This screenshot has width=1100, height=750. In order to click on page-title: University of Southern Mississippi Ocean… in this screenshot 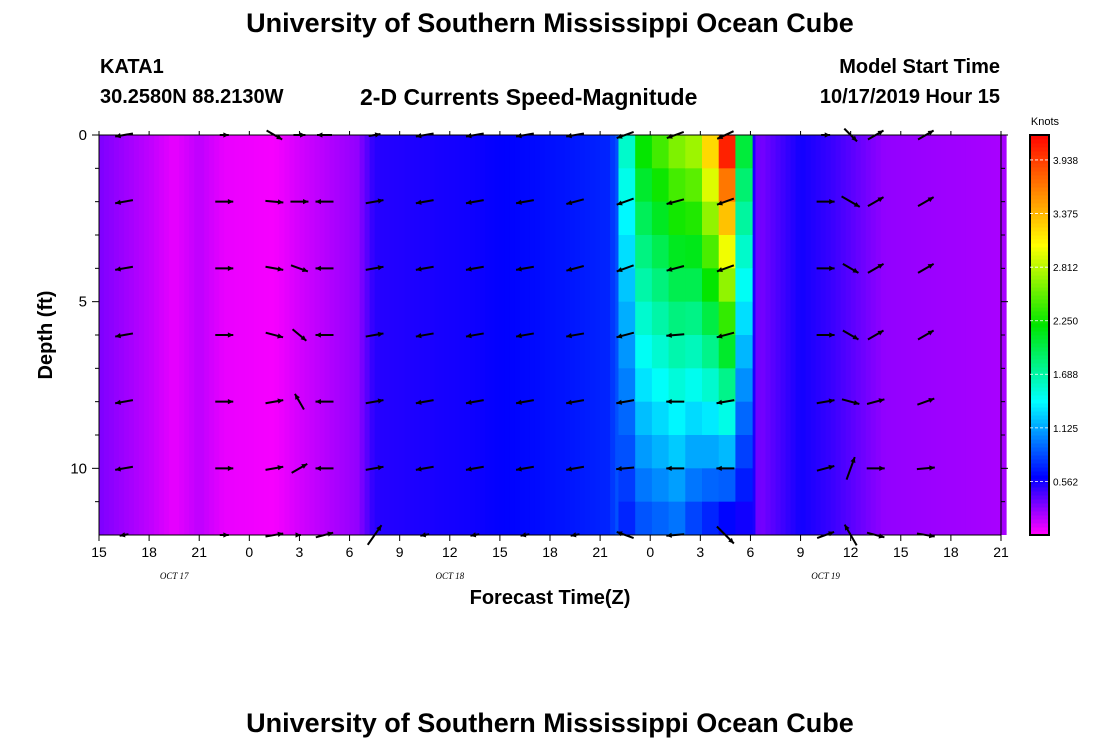, I will do `click(550, 23)`.